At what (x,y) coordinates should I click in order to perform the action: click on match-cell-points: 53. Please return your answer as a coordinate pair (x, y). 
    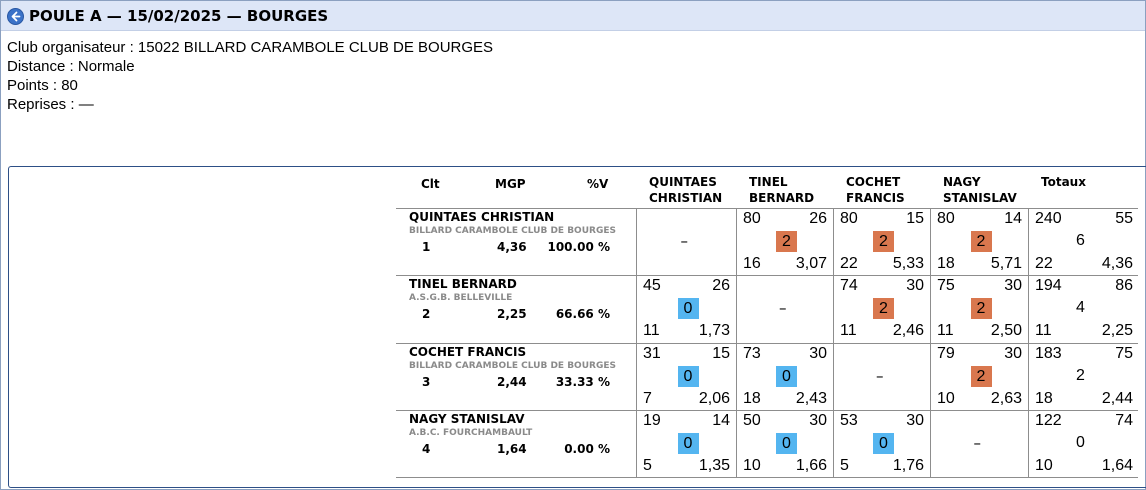
    Looking at the image, I should click on (849, 420).